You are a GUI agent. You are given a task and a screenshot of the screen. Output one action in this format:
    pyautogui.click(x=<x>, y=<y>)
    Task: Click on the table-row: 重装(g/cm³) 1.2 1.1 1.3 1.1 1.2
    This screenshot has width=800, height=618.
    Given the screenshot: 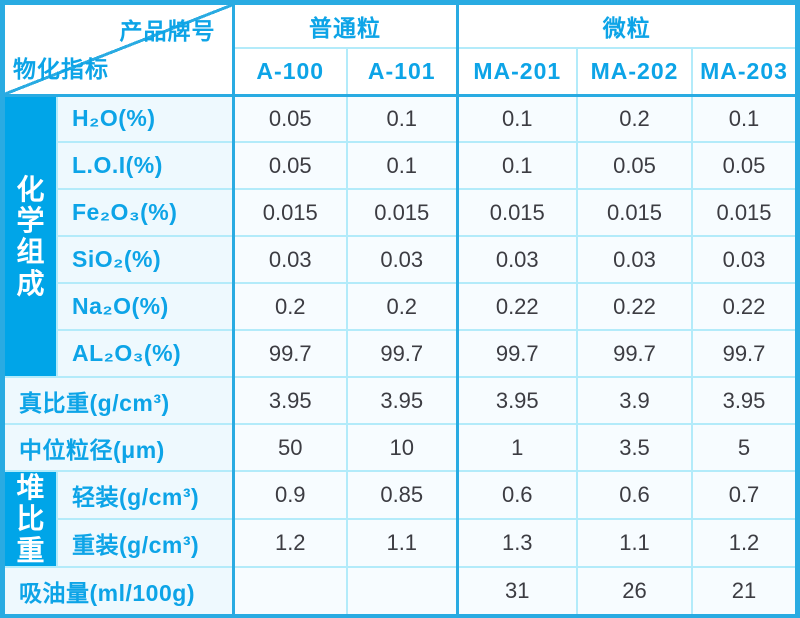 What is the action you would take?
    pyautogui.click(x=400, y=543)
    